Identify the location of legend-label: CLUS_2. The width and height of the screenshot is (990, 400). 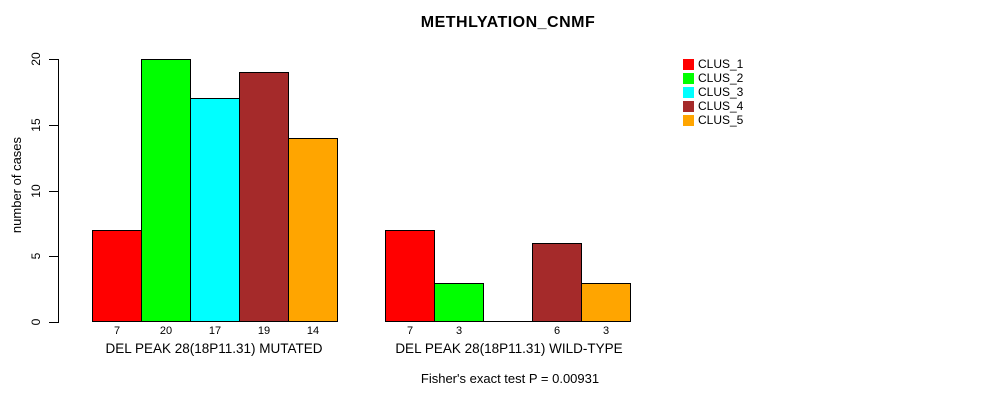
(721, 78).